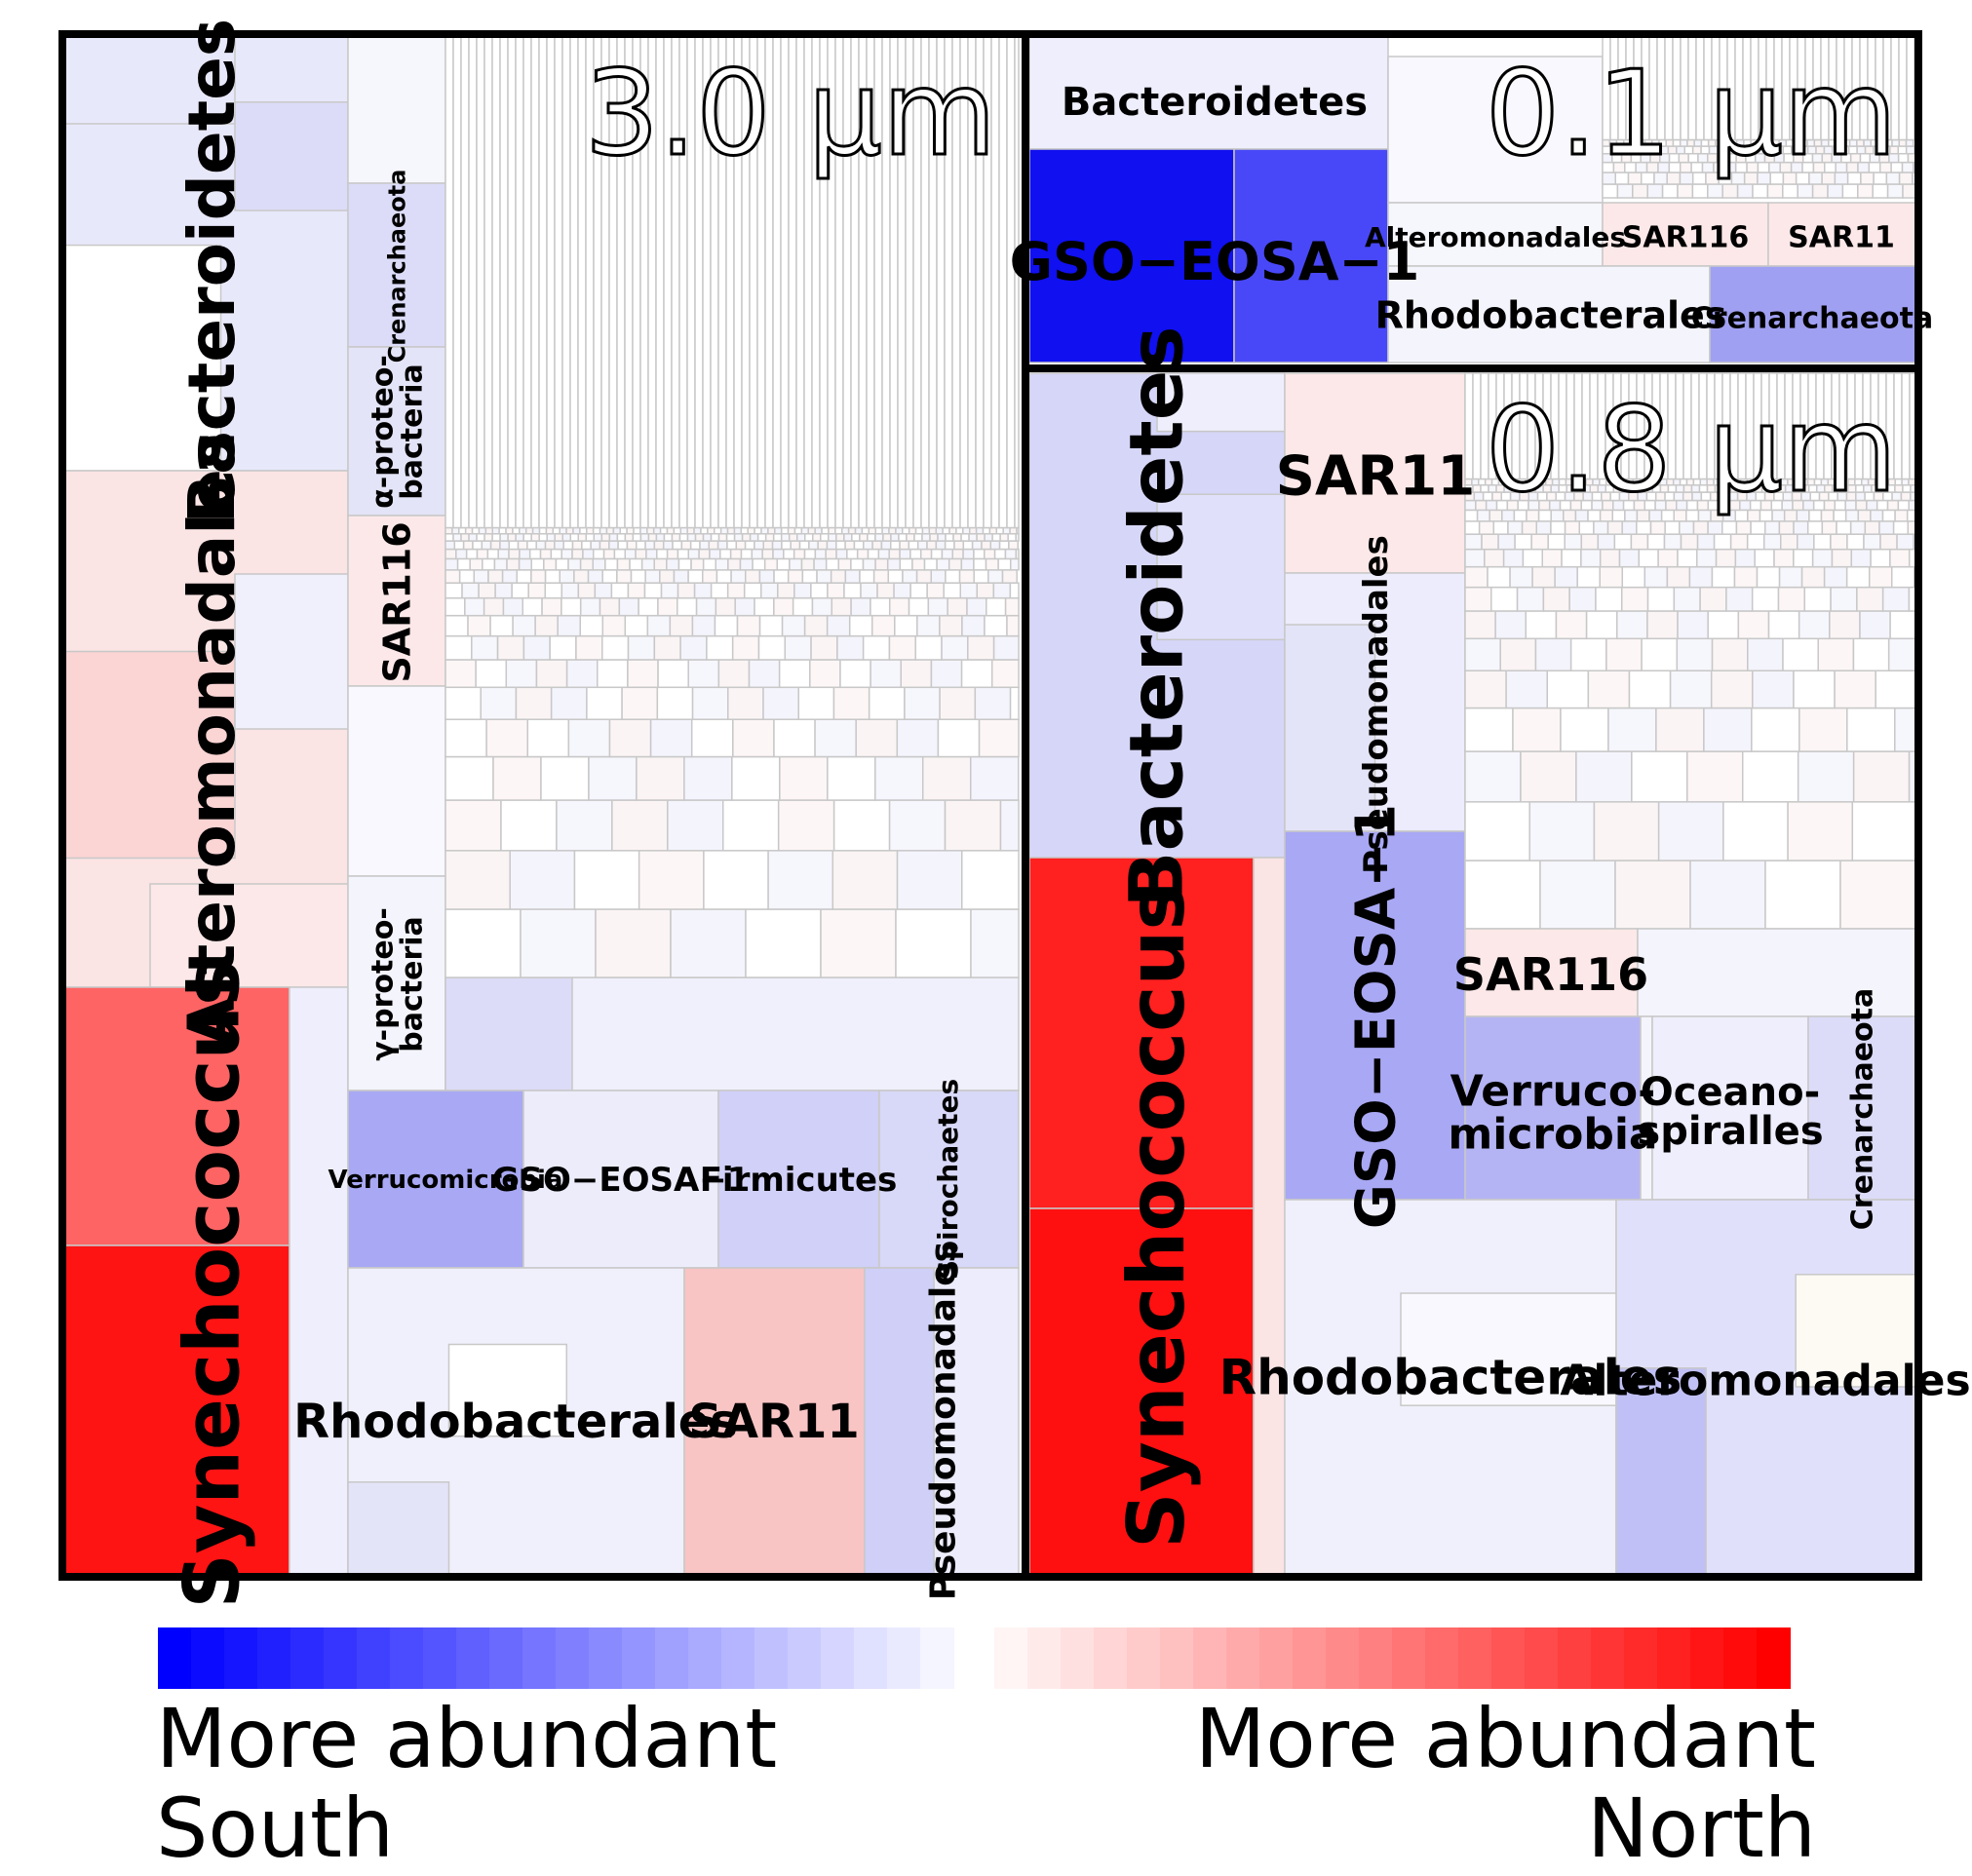  What do you see at coordinates (1686, 238) in the screenshot?
I see `label-sar116: SAR116` at bounding box center [1686, 238].